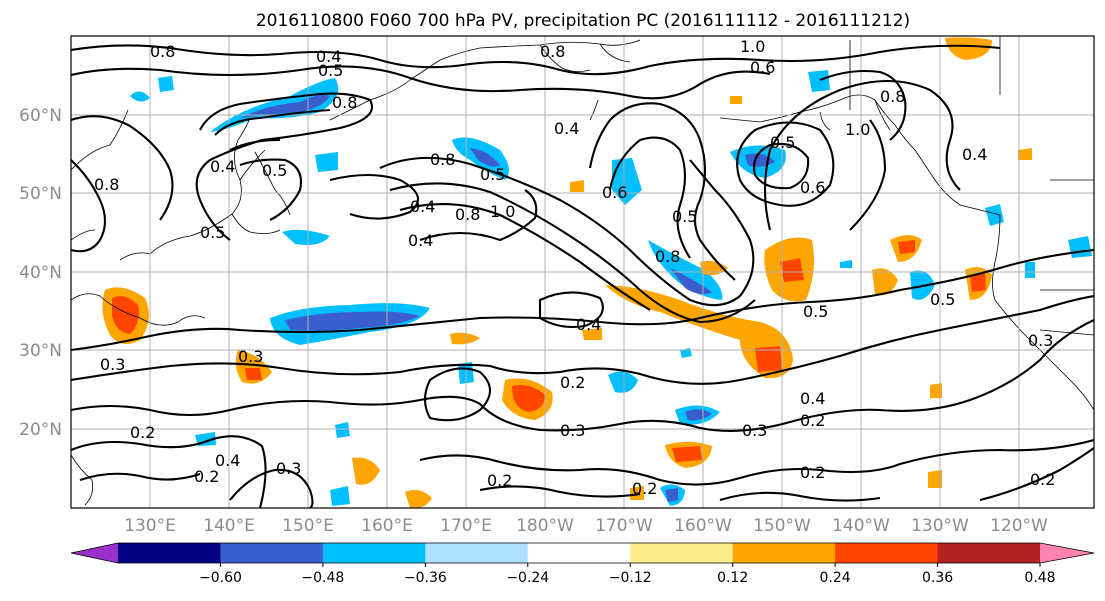 This screenshot has width=1105, height=601. I want to click on colorbar-tick-label: −0.36, so click(425, 578).